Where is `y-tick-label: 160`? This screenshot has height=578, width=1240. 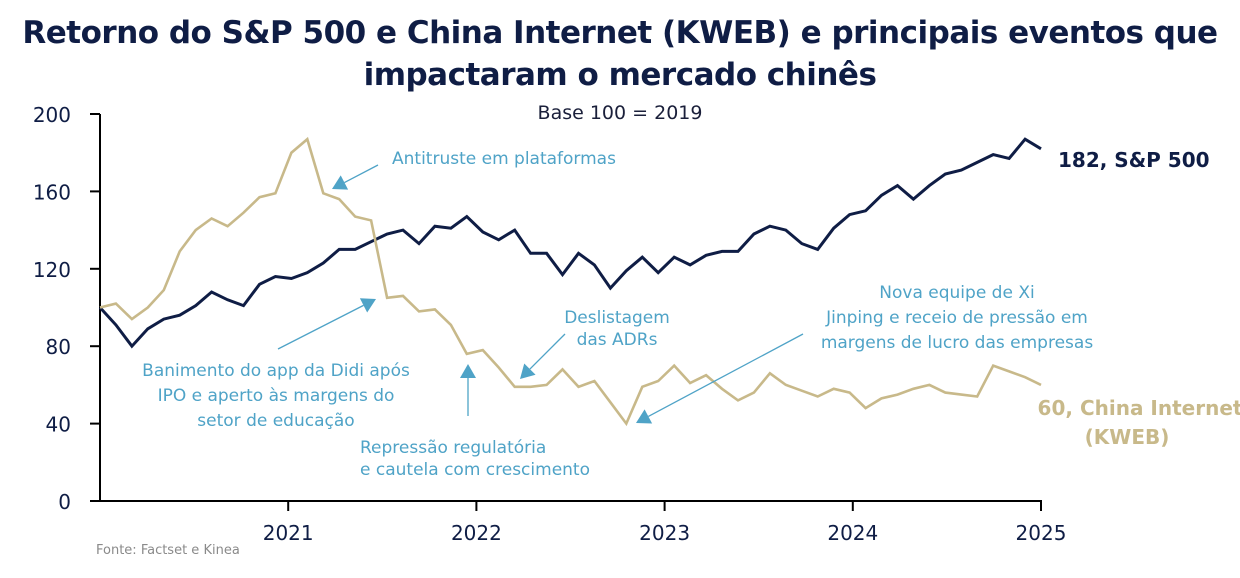 y-tick-label: 160 is located at coordinates (52, 192).